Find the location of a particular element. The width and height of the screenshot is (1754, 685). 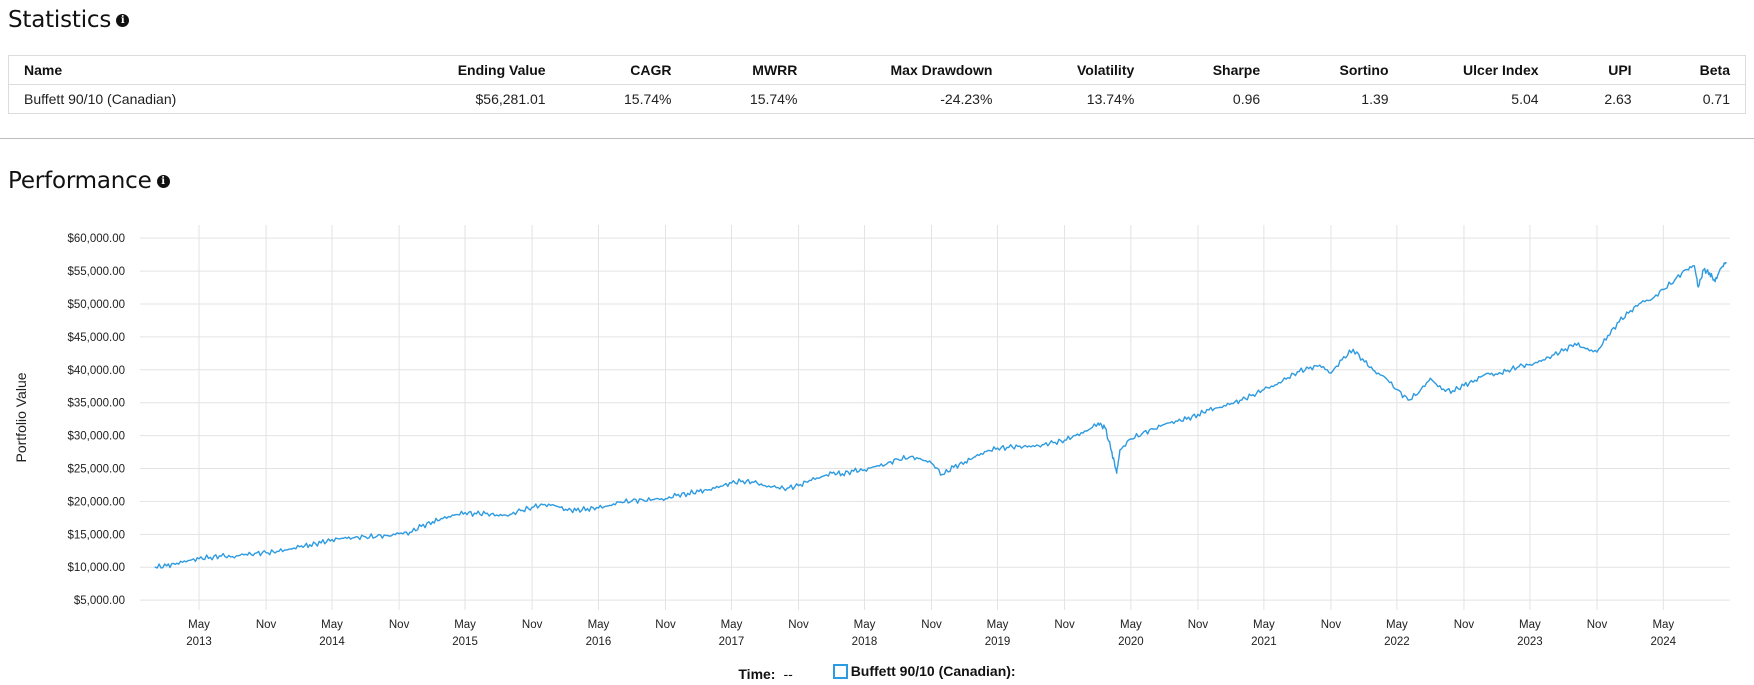

x-tick-year-label: 2013 is located at coordinates (199, 642).